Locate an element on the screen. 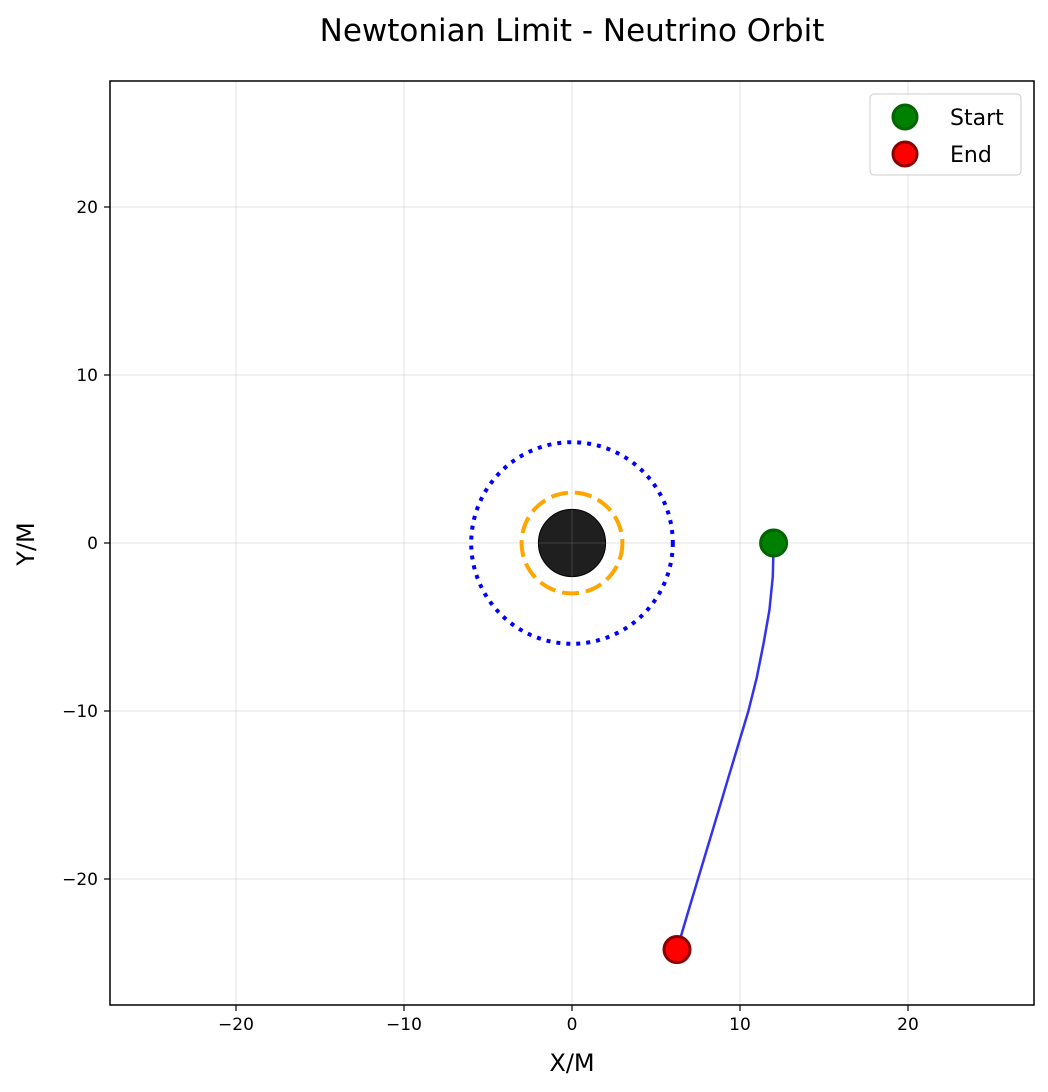 The width and height of the screenshot is (1048, 1092). y-tick-label: −20 is located at coordinates (80, 880).